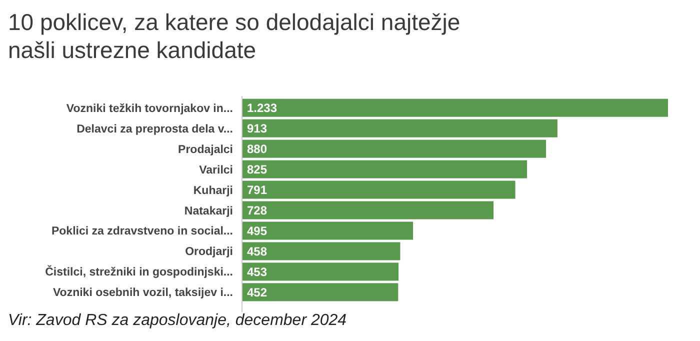  What do you see at coordinates (257, 169) in the screenshot?
I see `data-label: 825` at bounding box center [257, 169].